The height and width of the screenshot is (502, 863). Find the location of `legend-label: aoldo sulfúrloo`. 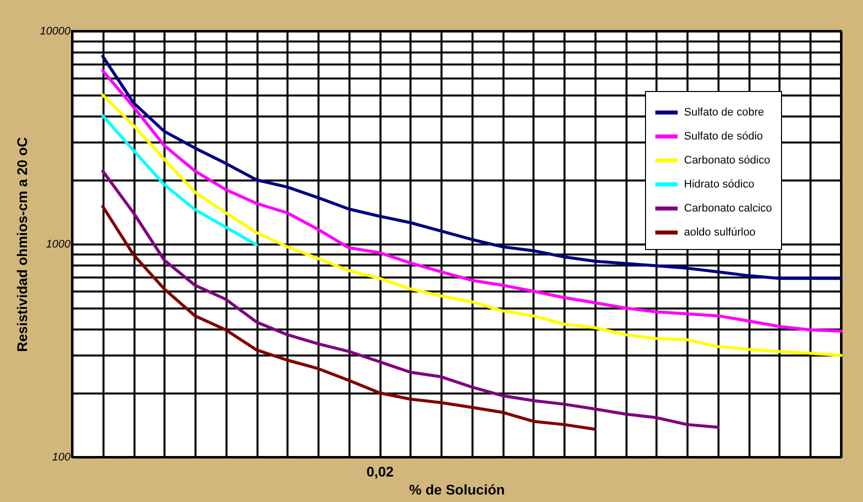

legend-label: aoldo sulfúrloo is located at coordinates (720, 232).